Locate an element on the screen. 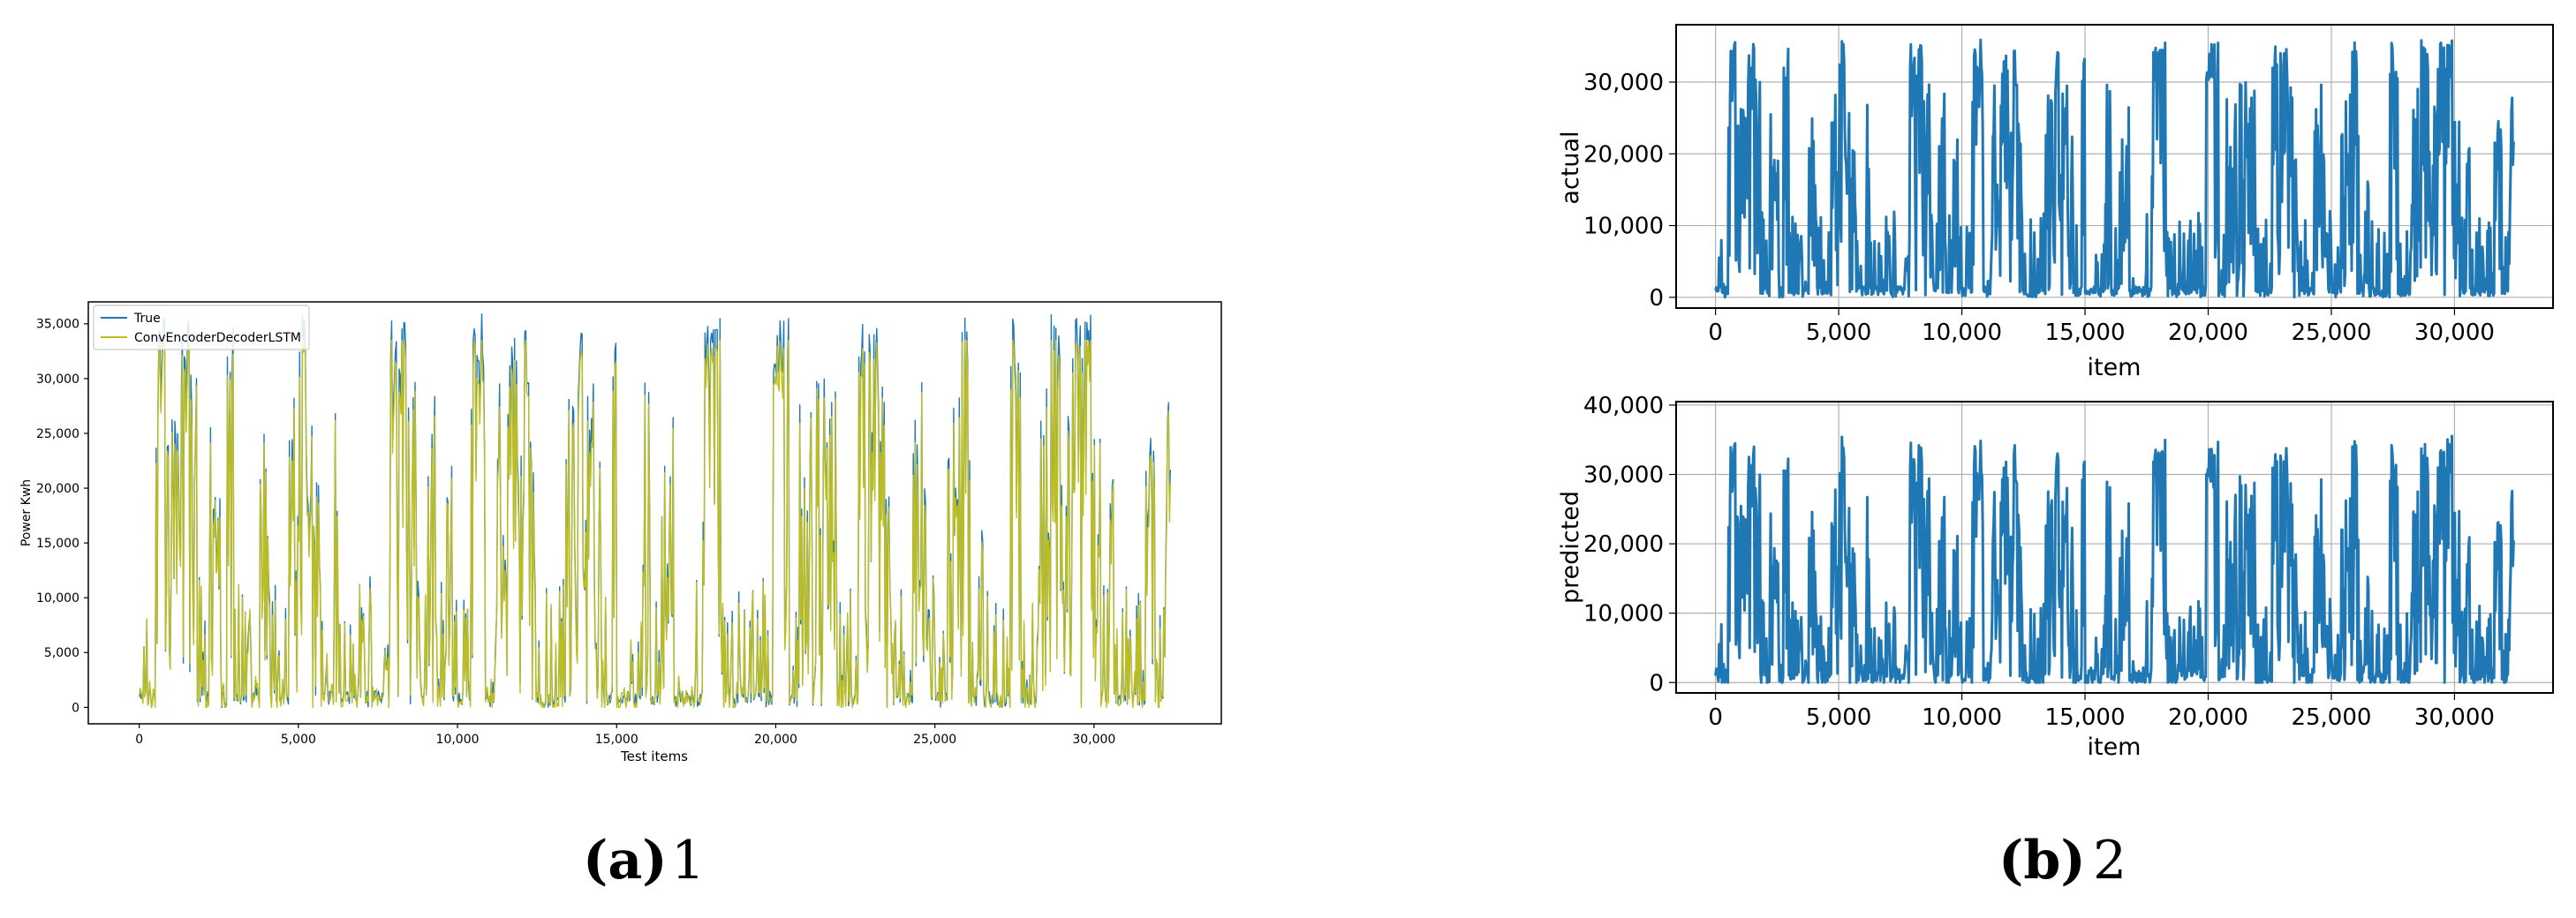  legend-pred-label: ConvEncoderDecoderLSTM is located at coordinates (217, 338).